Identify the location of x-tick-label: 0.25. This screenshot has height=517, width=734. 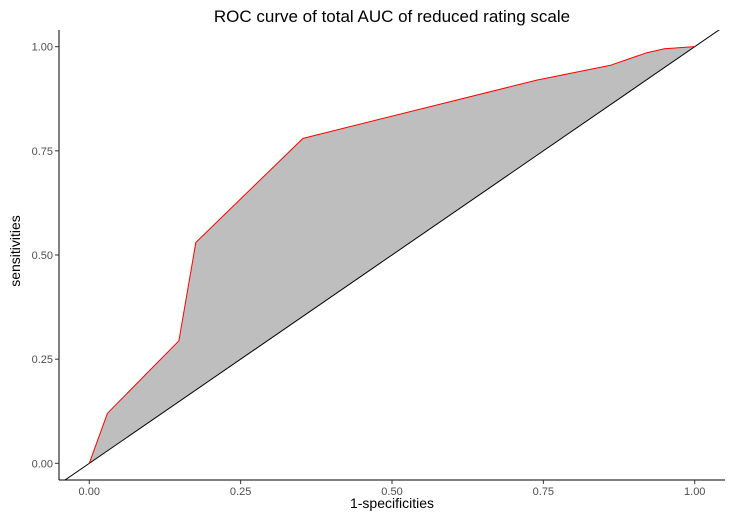
(240, 492).